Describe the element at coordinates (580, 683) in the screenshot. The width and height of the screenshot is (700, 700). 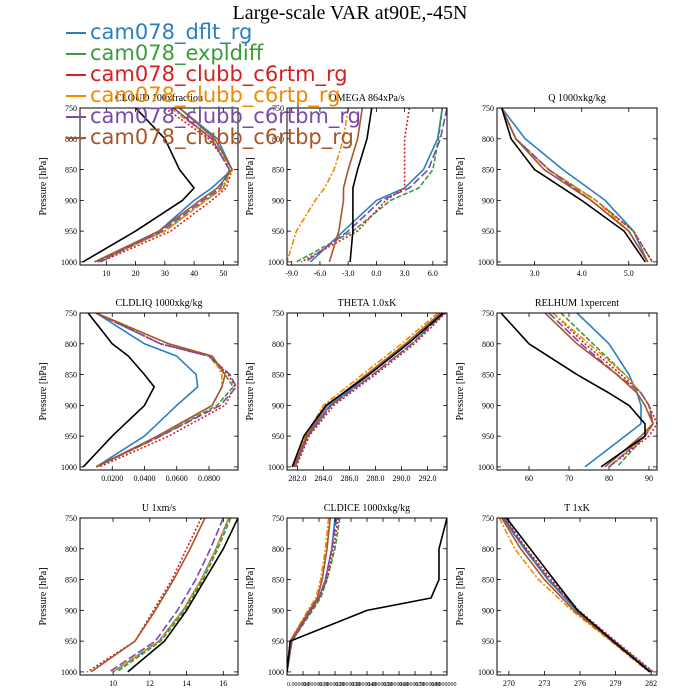
I see `x-tick-label: 276` at that location.